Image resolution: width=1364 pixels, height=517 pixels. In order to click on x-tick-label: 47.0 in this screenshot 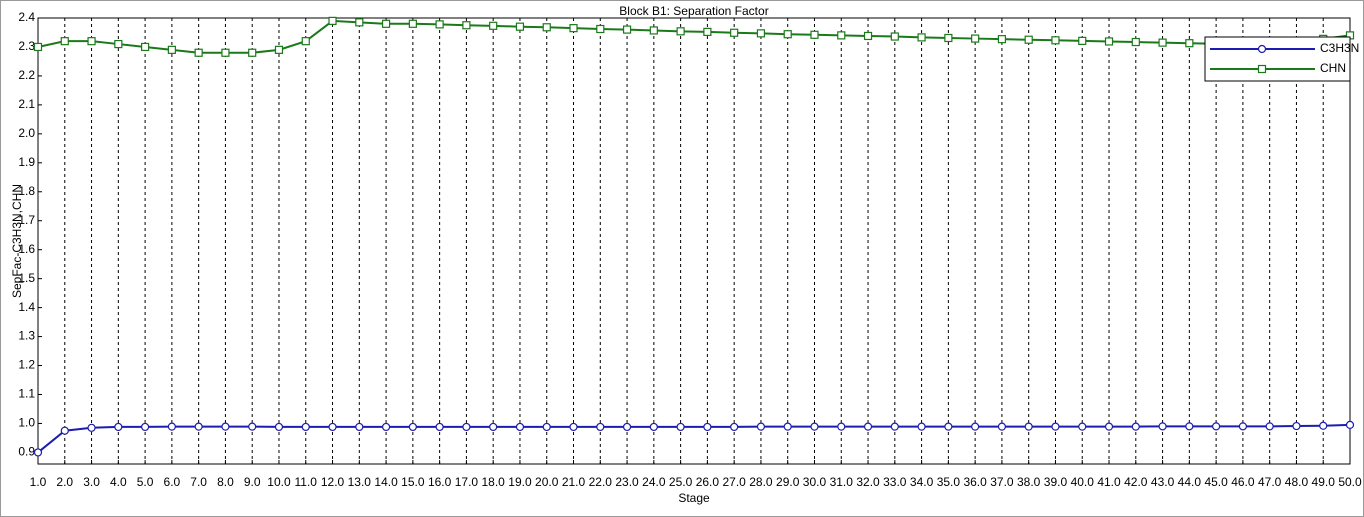, I will do `click(1270, 482)`.